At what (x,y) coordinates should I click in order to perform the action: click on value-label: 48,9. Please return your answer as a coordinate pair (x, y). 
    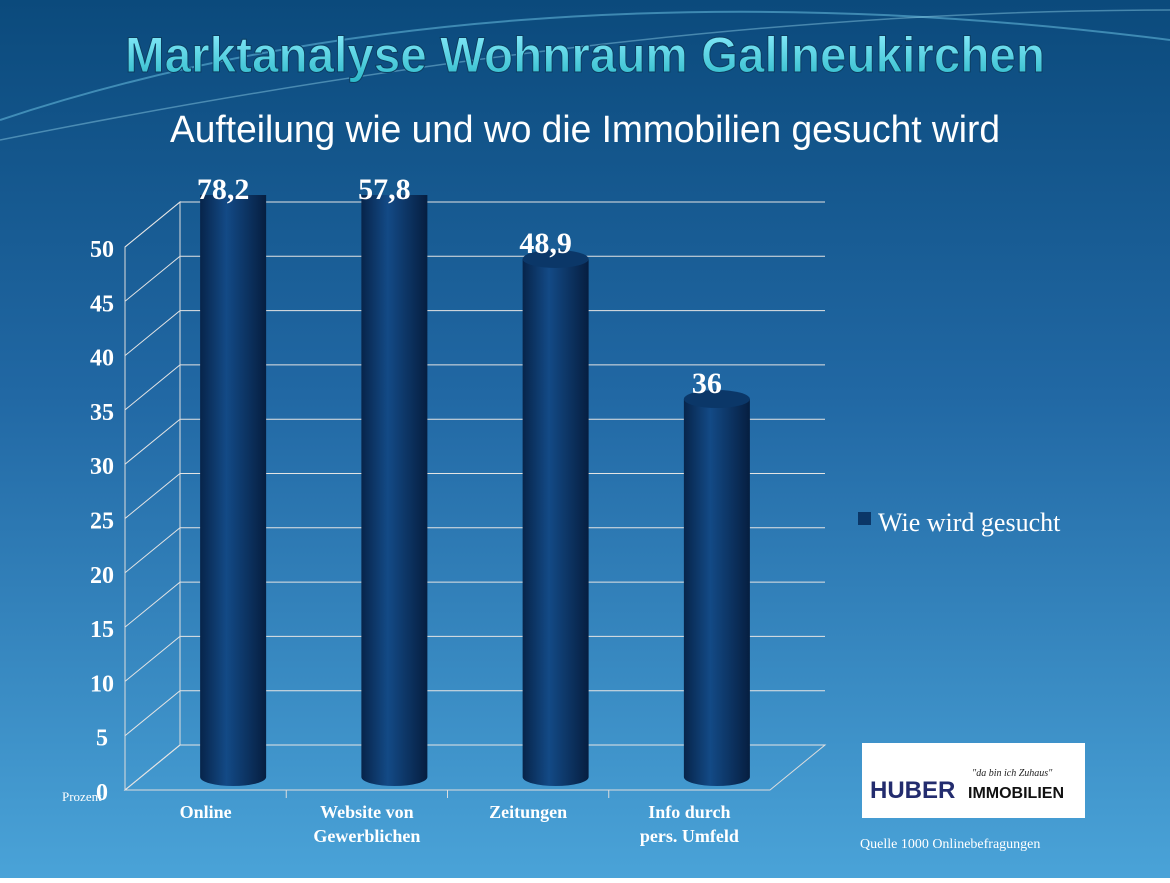
    Looking at the image, I should click on (545, 243).